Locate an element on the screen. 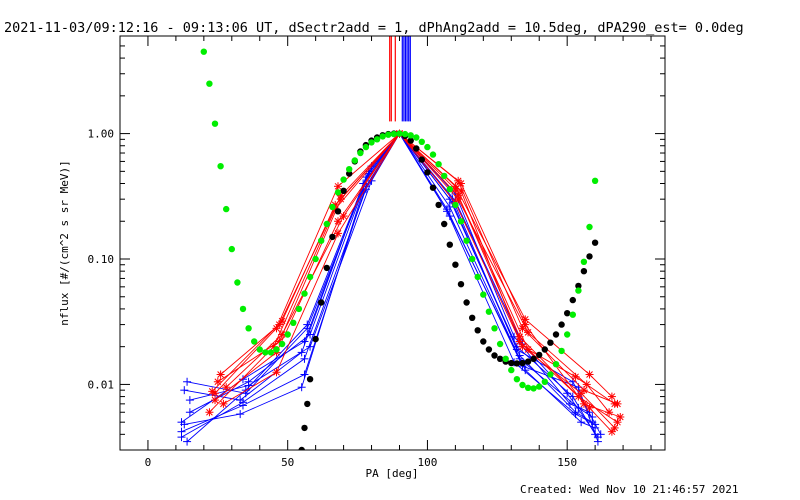 This screenshot has height=500, width=800. x-tick-label: 50 is located at coordinates (287, 462).